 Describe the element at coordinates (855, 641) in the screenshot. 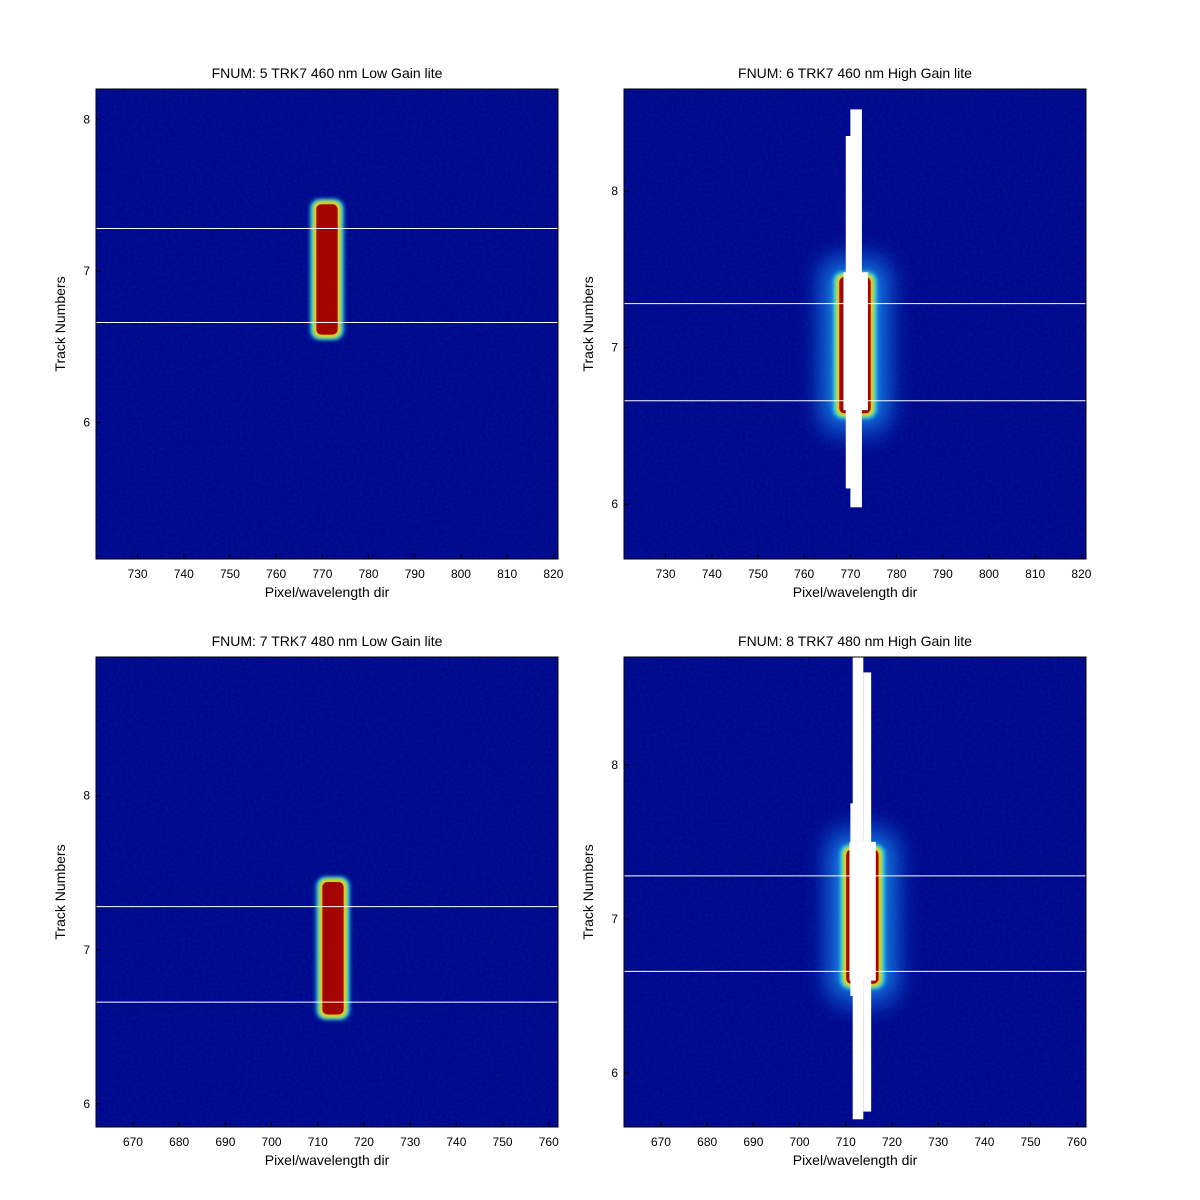

I see `chart-title: FNUM: 8 TRK7 480 nm High Gain lite` at that location.